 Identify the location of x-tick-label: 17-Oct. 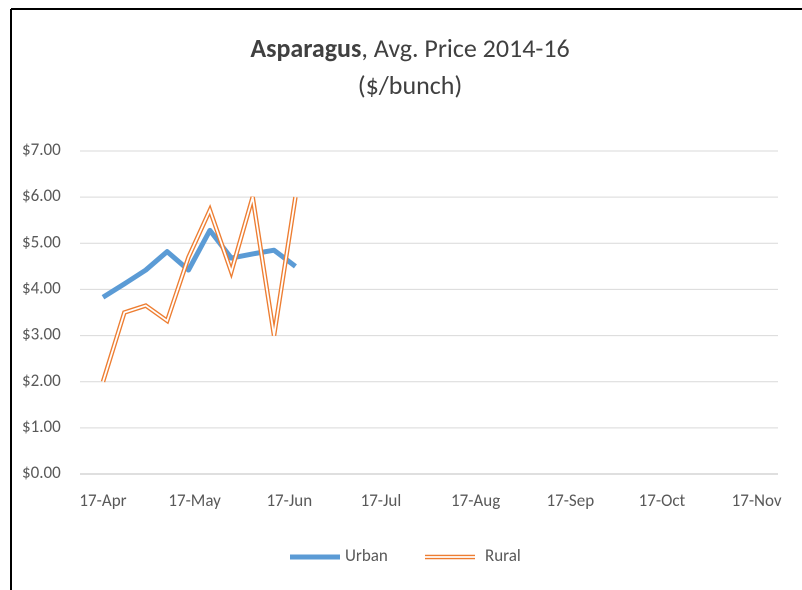
(662, 500).